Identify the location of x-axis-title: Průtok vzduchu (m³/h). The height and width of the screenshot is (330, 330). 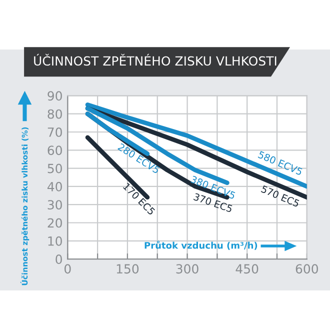
(201, 245).